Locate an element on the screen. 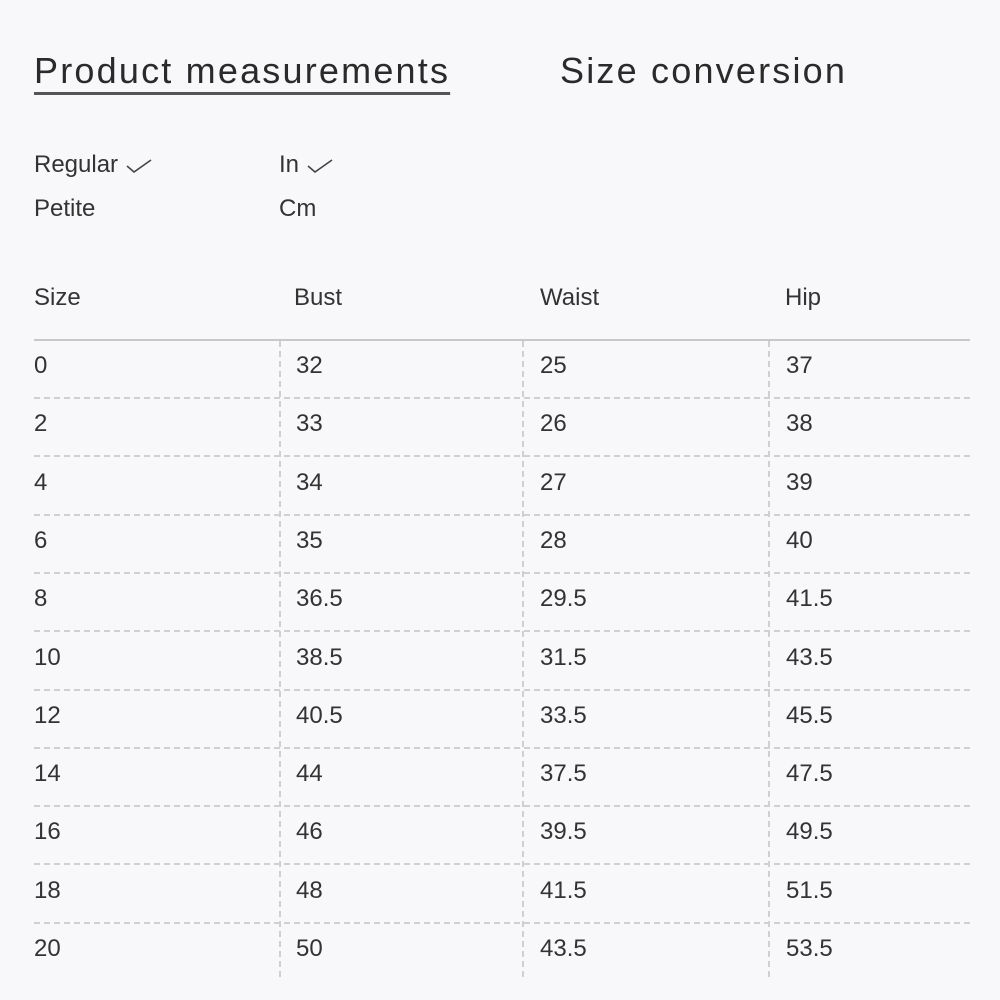 The image size is (1000, 1000). cell-waist: 29.5 is located at coordinates (563, 599).